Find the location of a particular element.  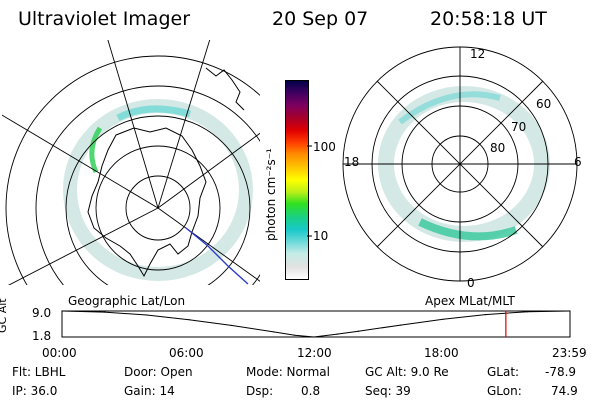

date-label: 20 Sep 07 is located at coordinates (320, 19).